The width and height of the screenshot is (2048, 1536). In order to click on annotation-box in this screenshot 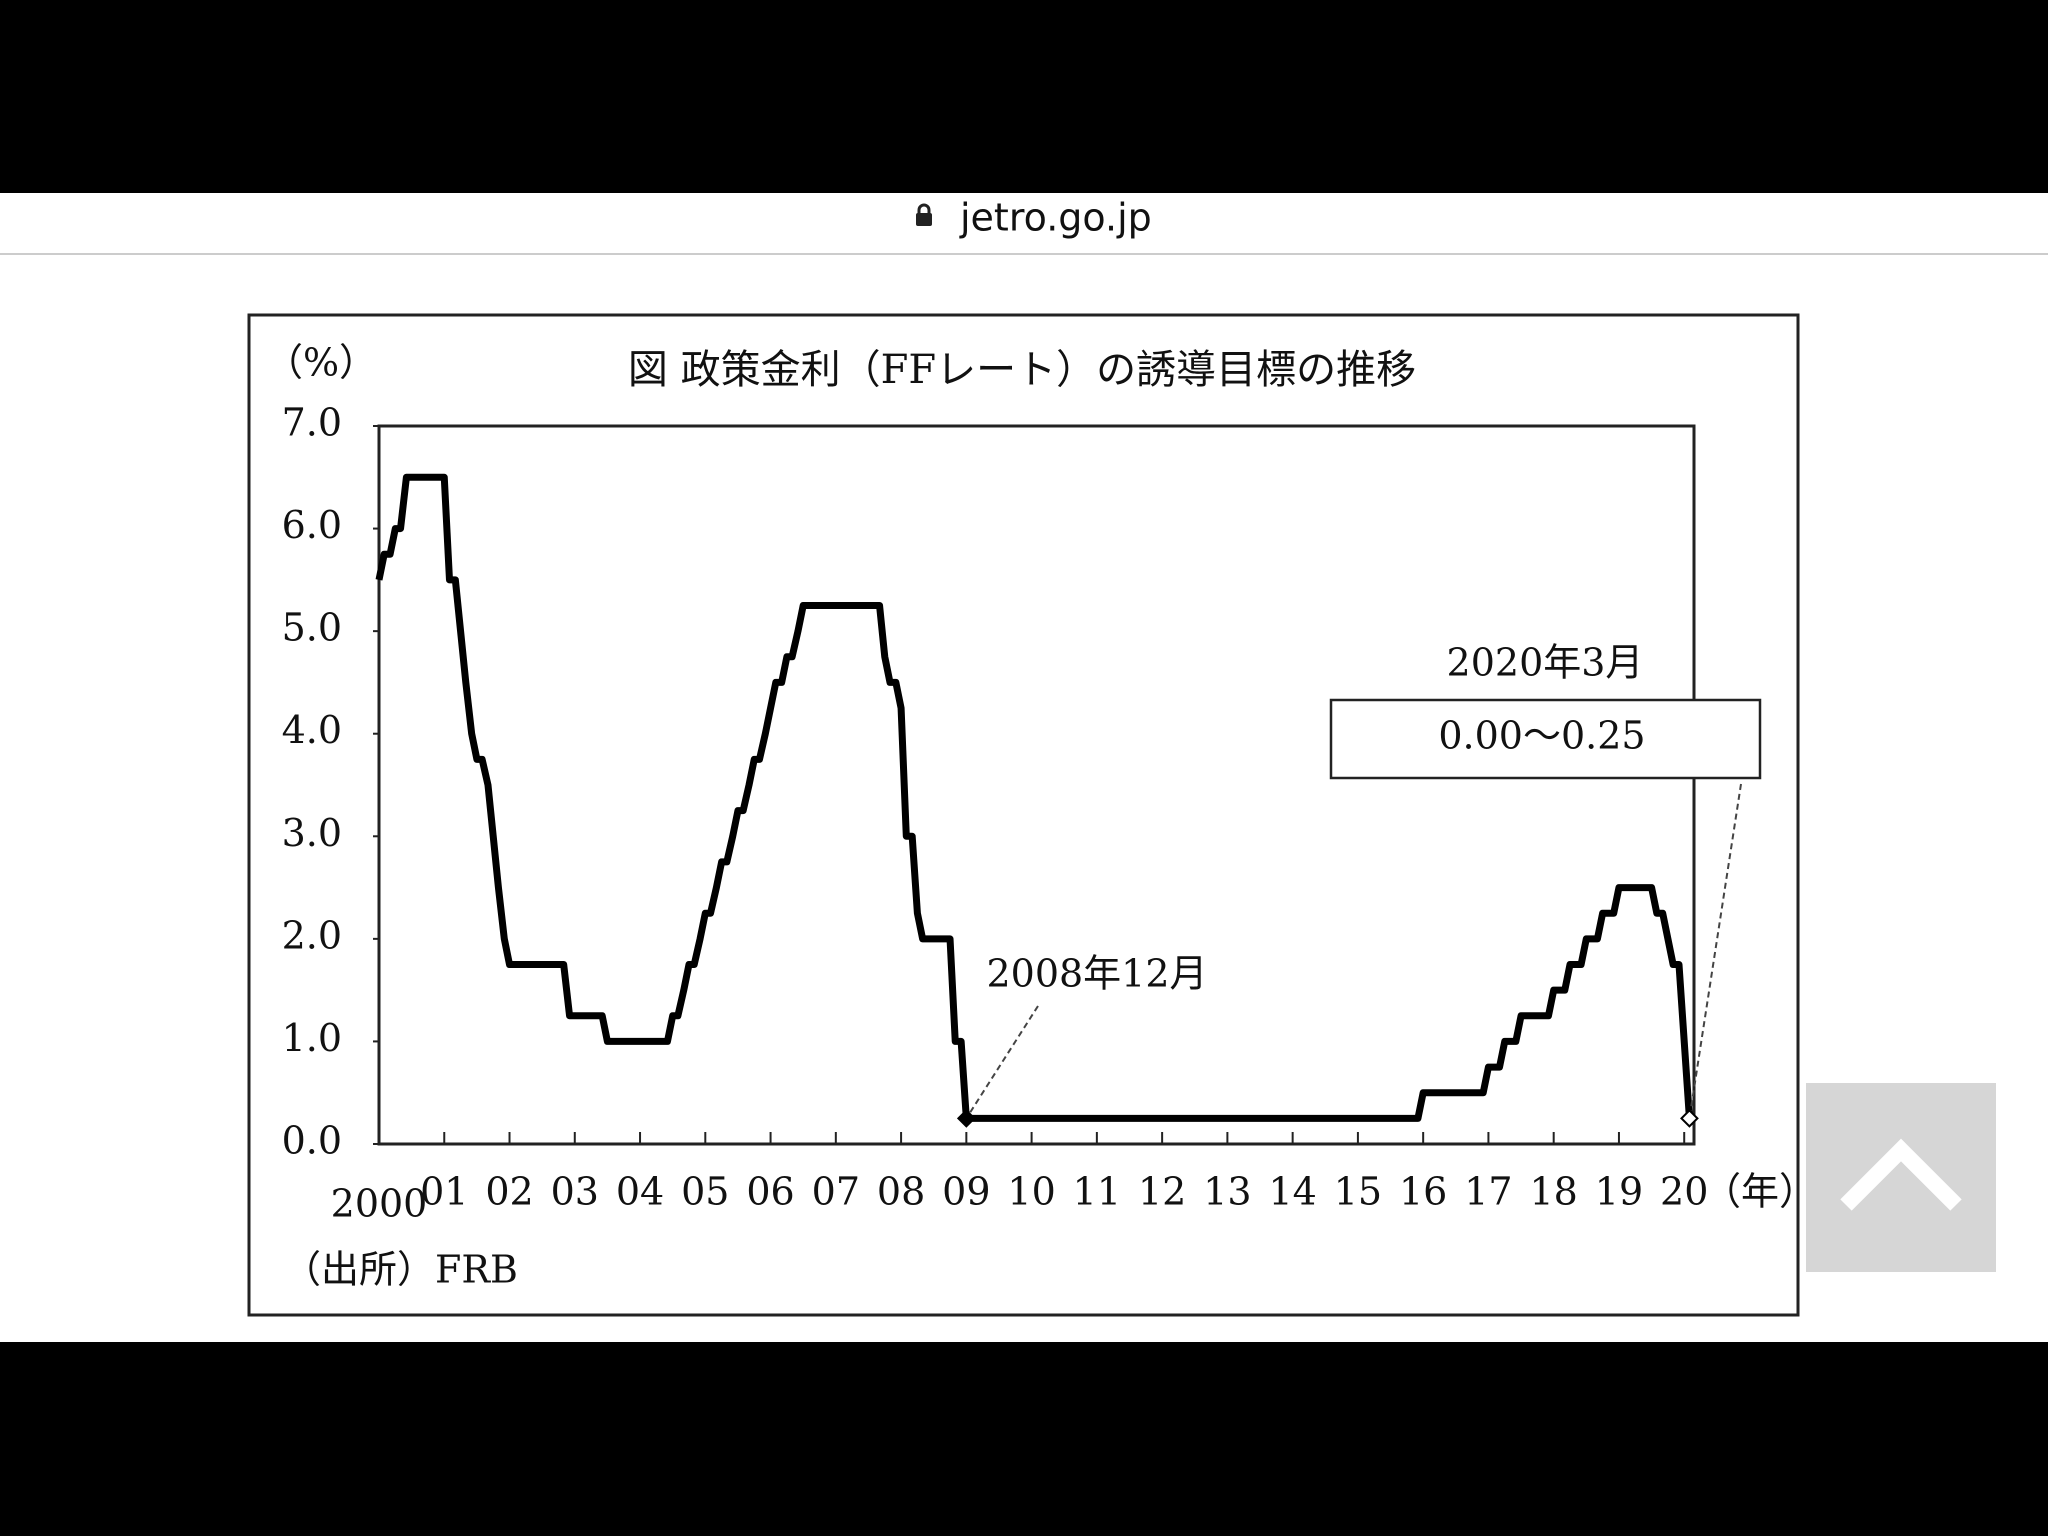, I will do `click(1545, 739)`.